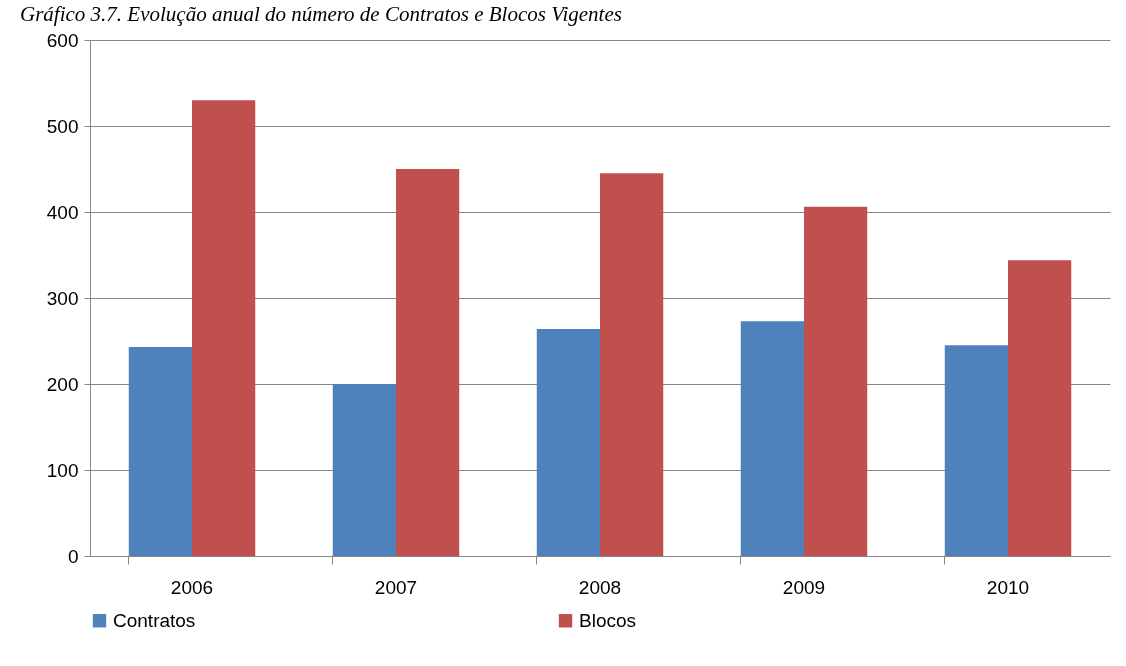 The image size is (1126, 666). What do you see at coordinates (62, 384) in the screenshot?
I see `y-tick-label: 200` at bounding box center [62, 384].